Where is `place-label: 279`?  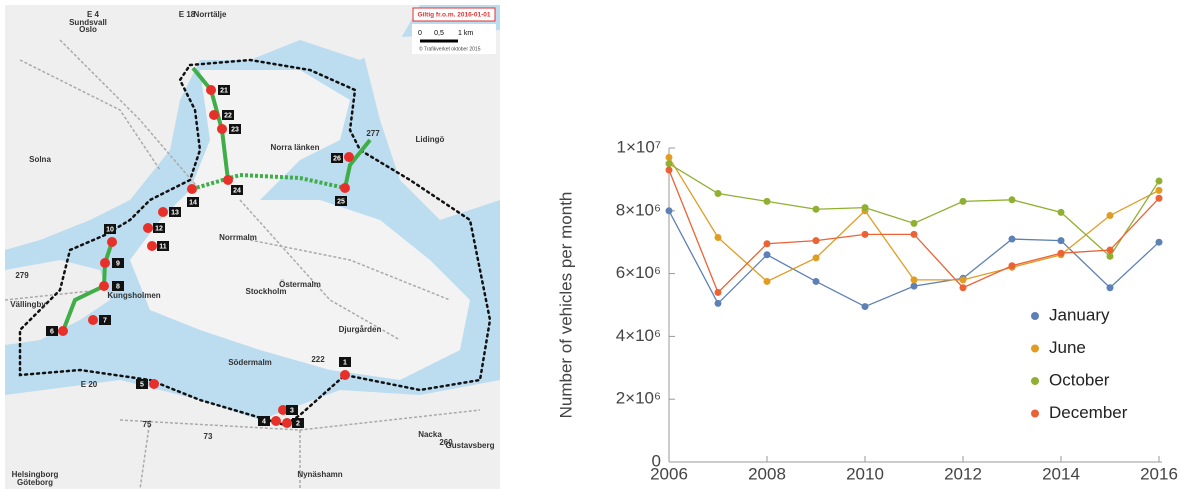
place-label: 279 is located at coordinates (22, 275).